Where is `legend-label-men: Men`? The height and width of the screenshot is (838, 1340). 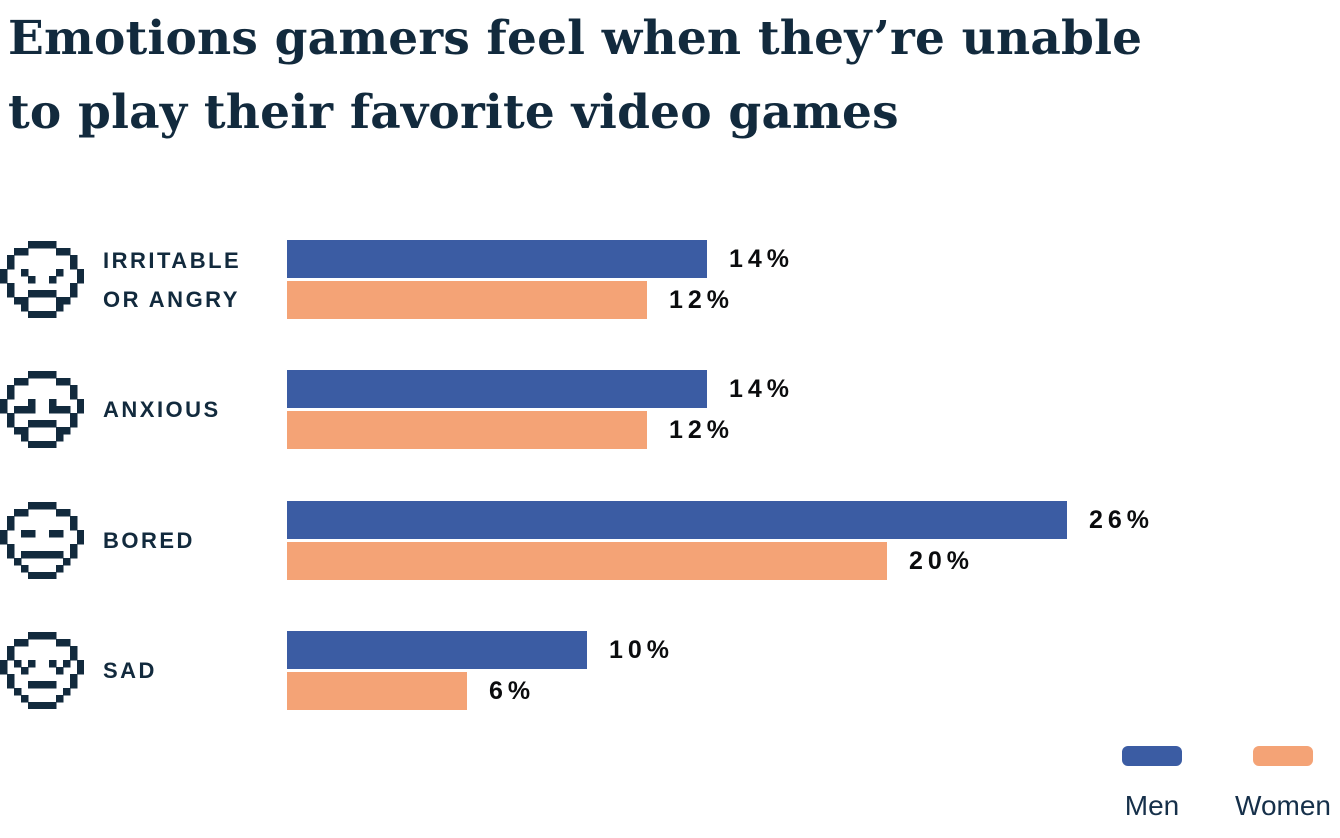
legend-label-men: Men is located at coordinates (1152, 805).